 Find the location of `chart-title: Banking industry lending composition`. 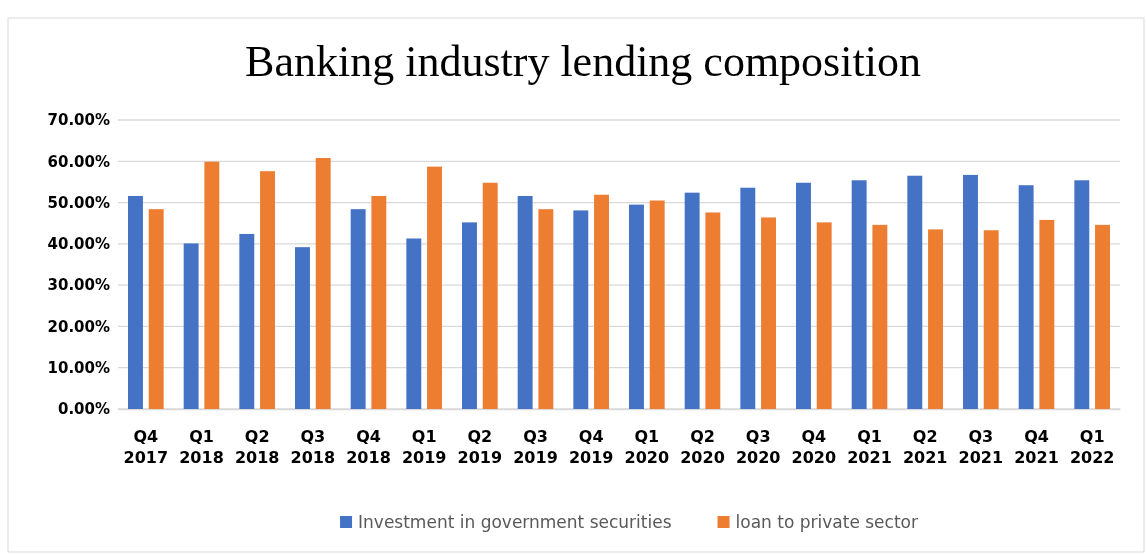

chart-title: Banking industry lending composition is located at coordinates (583, 61).